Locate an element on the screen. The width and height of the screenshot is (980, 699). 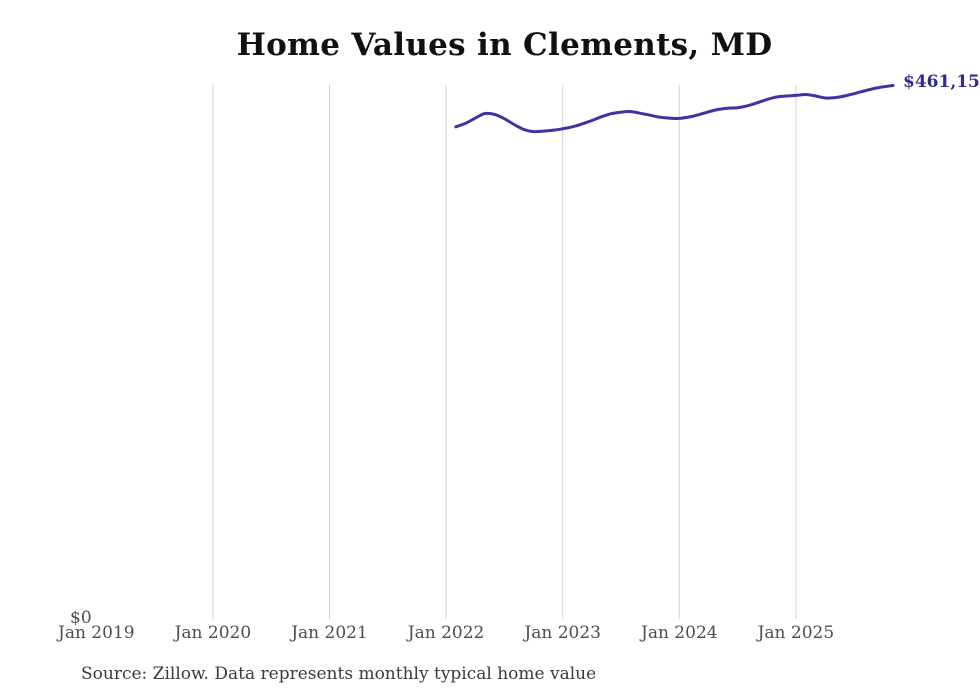
x-axis-label-2023: Jan 2023 is located at coordinates (562, 633).